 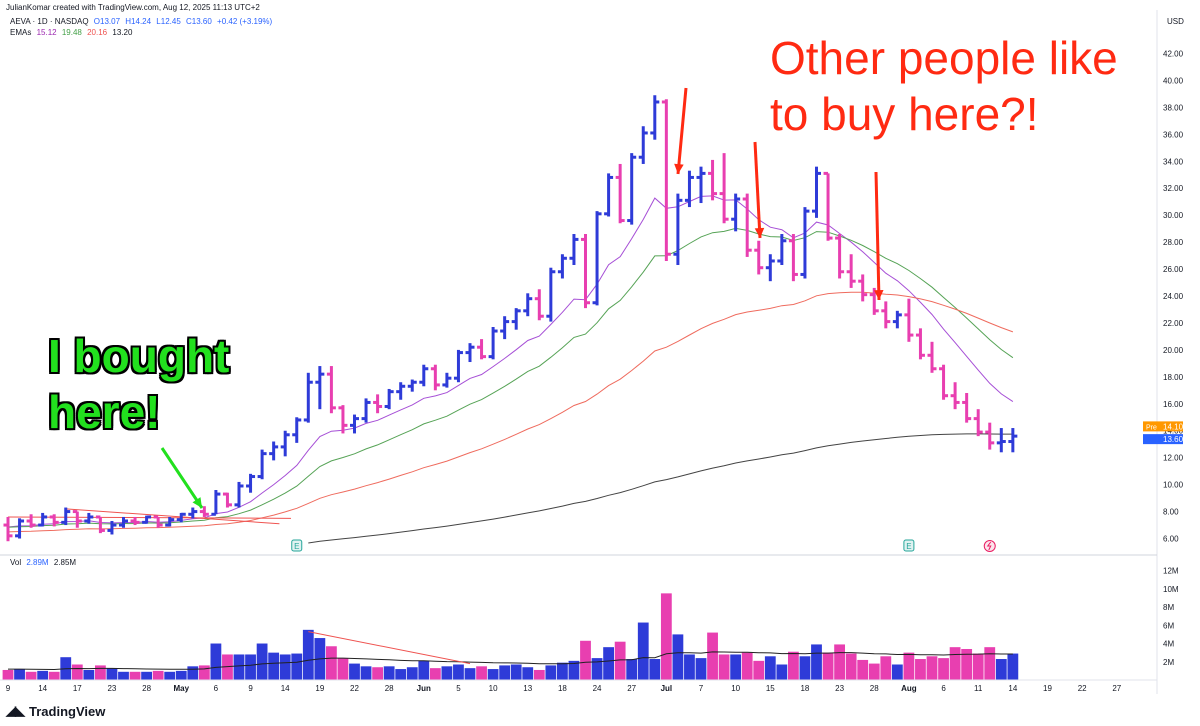 What do you see at coordinates (1168, 662) in the screenshot?
I see `volume-tick-label: 2M` at bounding box center [1168, 662].